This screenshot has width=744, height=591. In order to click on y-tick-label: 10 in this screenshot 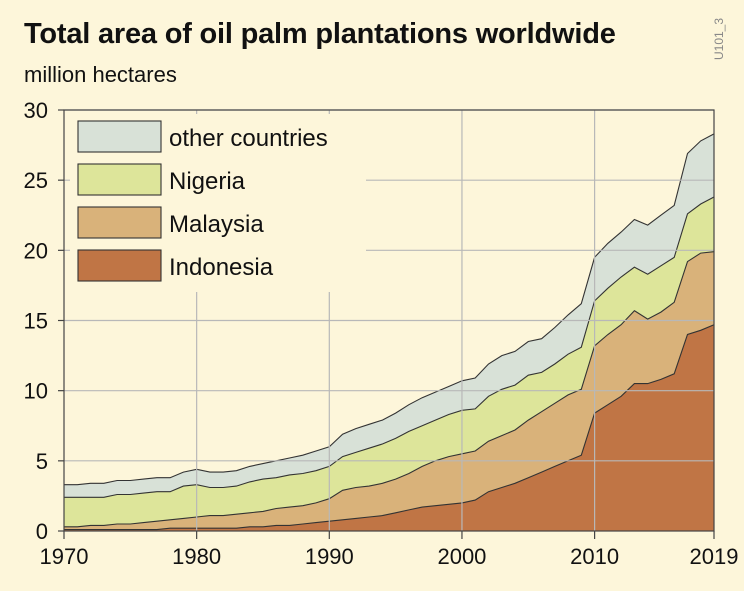, I will do `click(36, 391)`.